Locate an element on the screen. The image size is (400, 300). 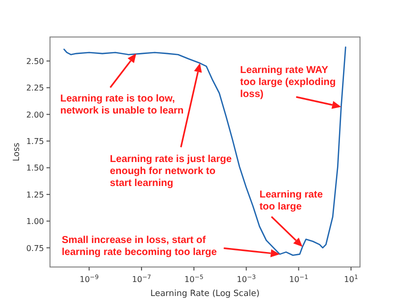
x-tick-label: 10$^{−3}$ is located at coordinates (246, 279).